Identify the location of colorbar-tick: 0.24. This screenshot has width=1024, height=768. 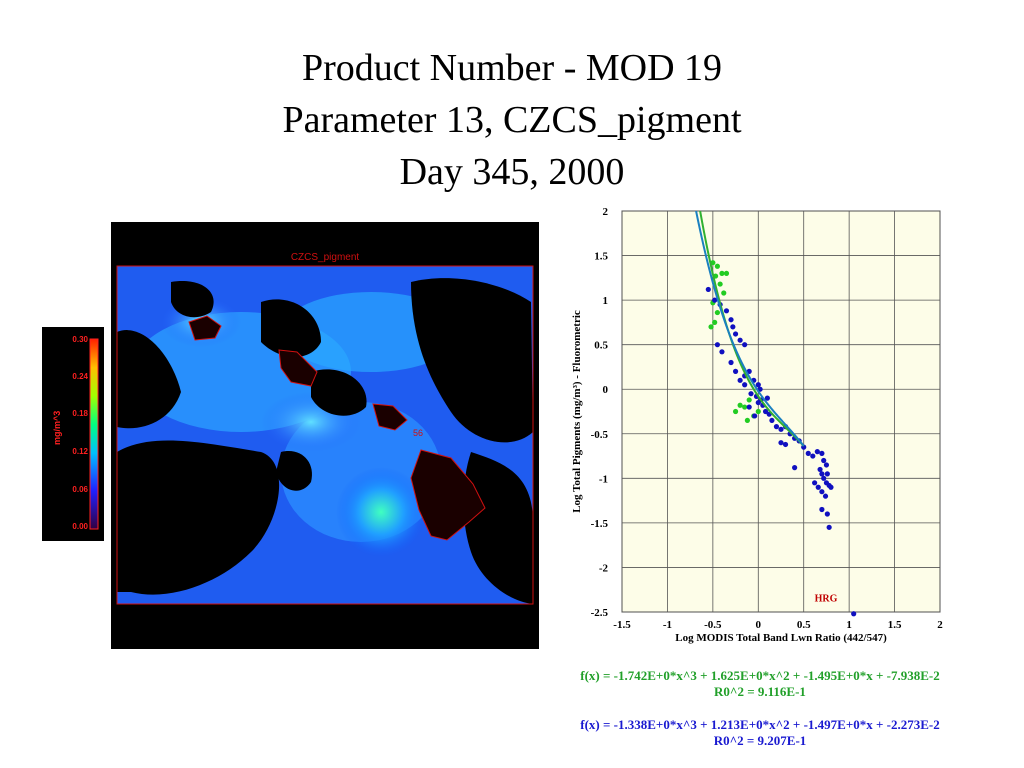
(80, 376).